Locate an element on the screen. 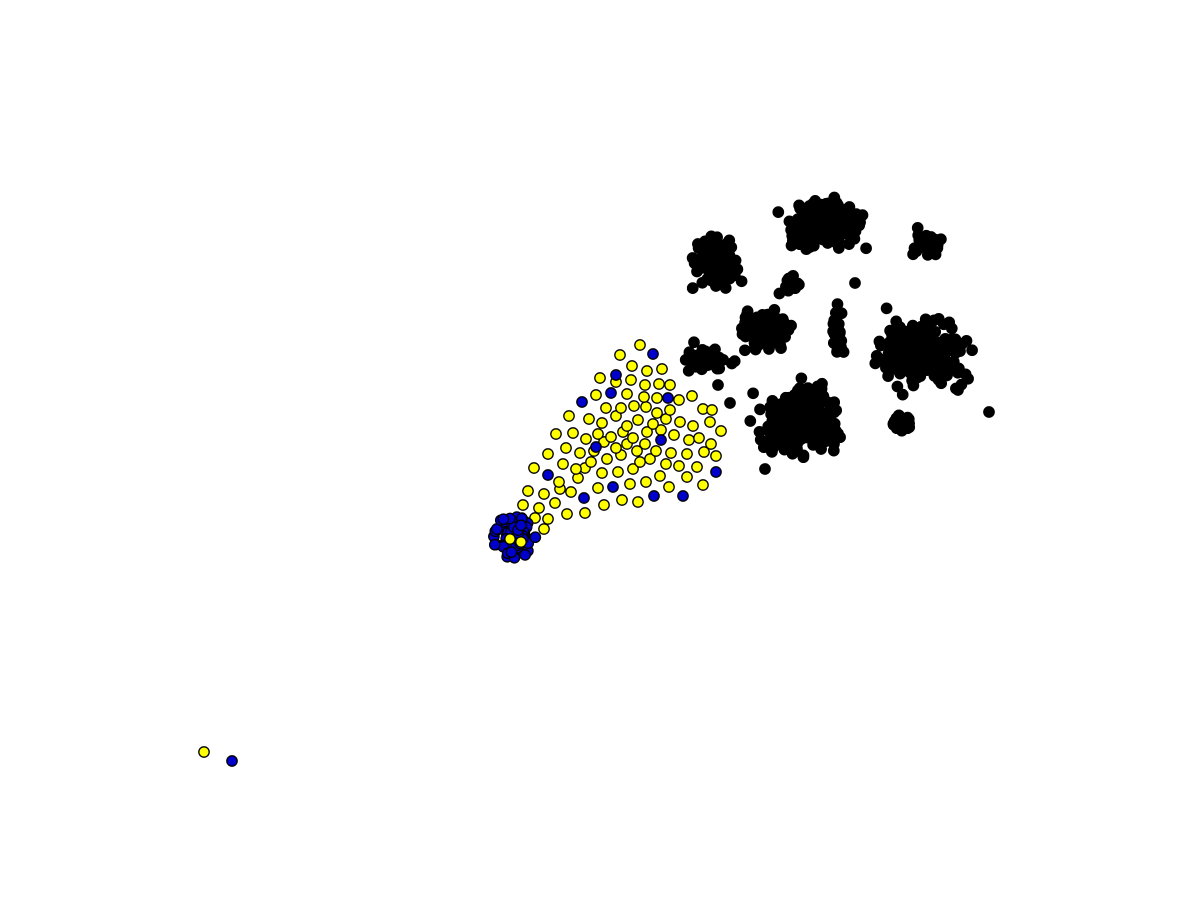 The height and width of the screenshot is (900, 1200). yellow-outlier-point is located at coordinates (204, 752).